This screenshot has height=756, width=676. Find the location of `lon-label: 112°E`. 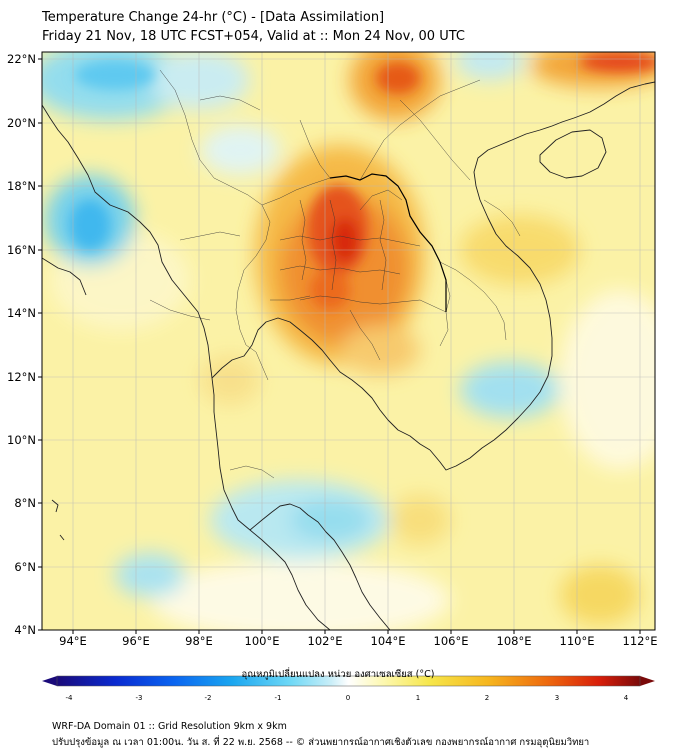

lon-label: 112°E is located at coordinates (640, 641).